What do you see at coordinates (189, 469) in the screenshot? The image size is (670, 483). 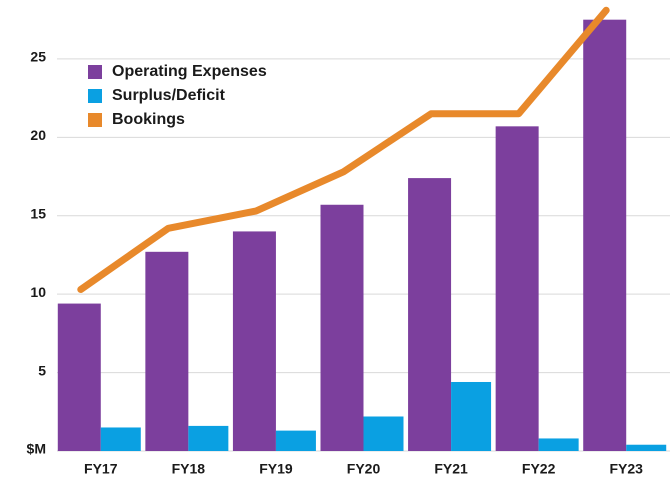 I see `x-tick-label: FY18` at bounding box center [189, 469].